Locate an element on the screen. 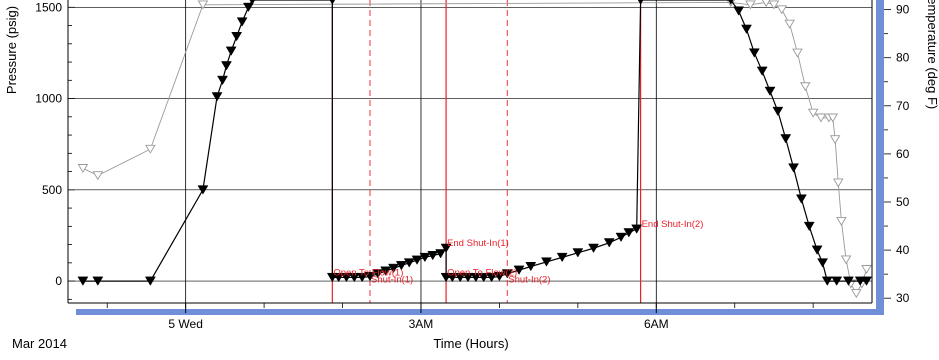  y-right-tick-label: 30 is located at coordinates (903, 298).